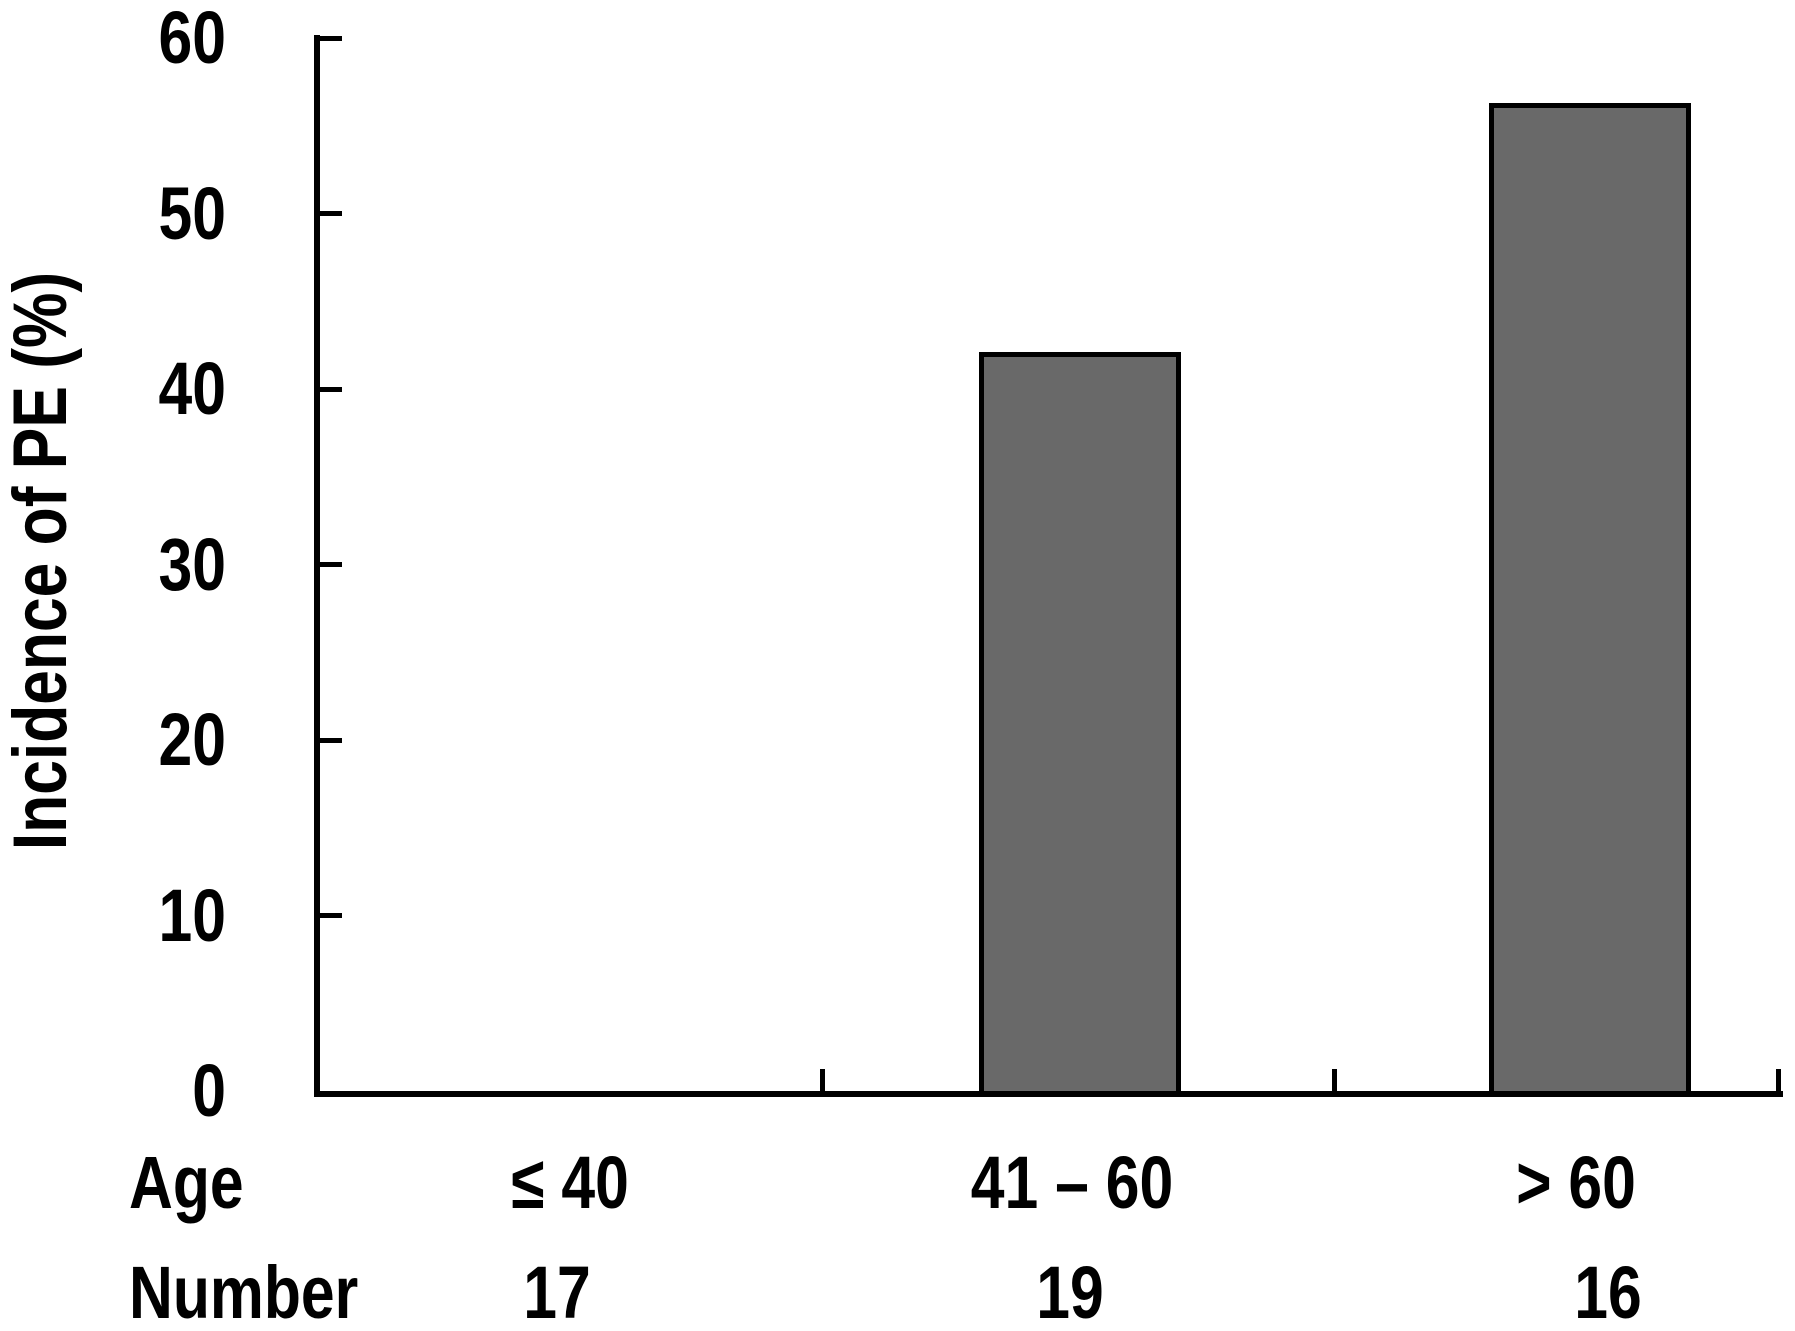 The image size is (1795, 1331). What do you see at coordinates (186, 1182) in the screenshot?
I see `age-row-label: Age` at bounding box center [186, 1182].